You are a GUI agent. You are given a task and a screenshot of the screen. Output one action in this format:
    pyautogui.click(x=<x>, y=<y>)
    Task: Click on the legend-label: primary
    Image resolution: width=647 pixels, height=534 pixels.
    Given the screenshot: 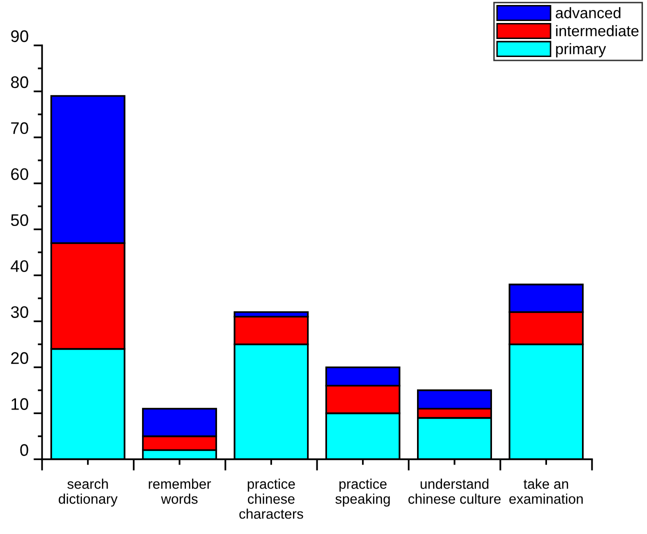 What is the action you would take?
    pyautogui.click(x=581, y=50)
    